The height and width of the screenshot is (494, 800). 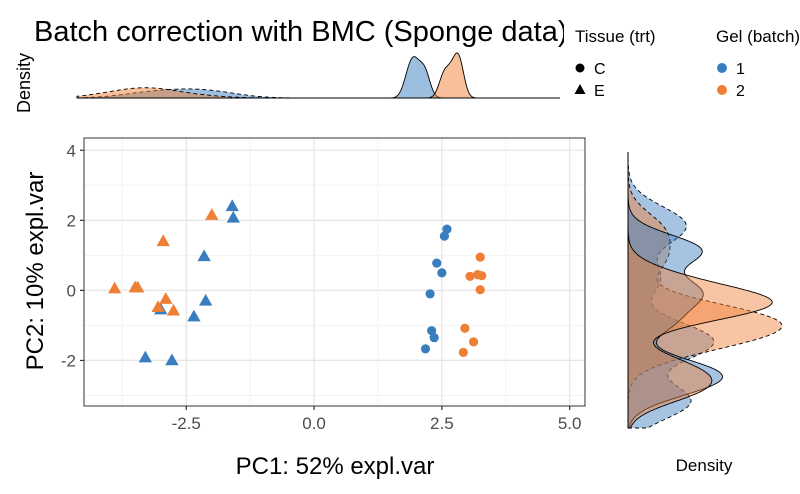 What do you see at coordinates (71, 290) in the screenshot?
I see `y-tick-label: 0` at bounding box center [71, 290].